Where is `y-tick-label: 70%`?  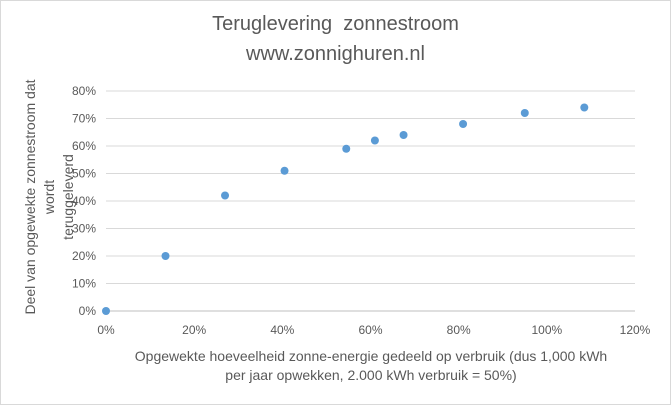 y-tick-label: 70% is located at coordinates (84, 119).